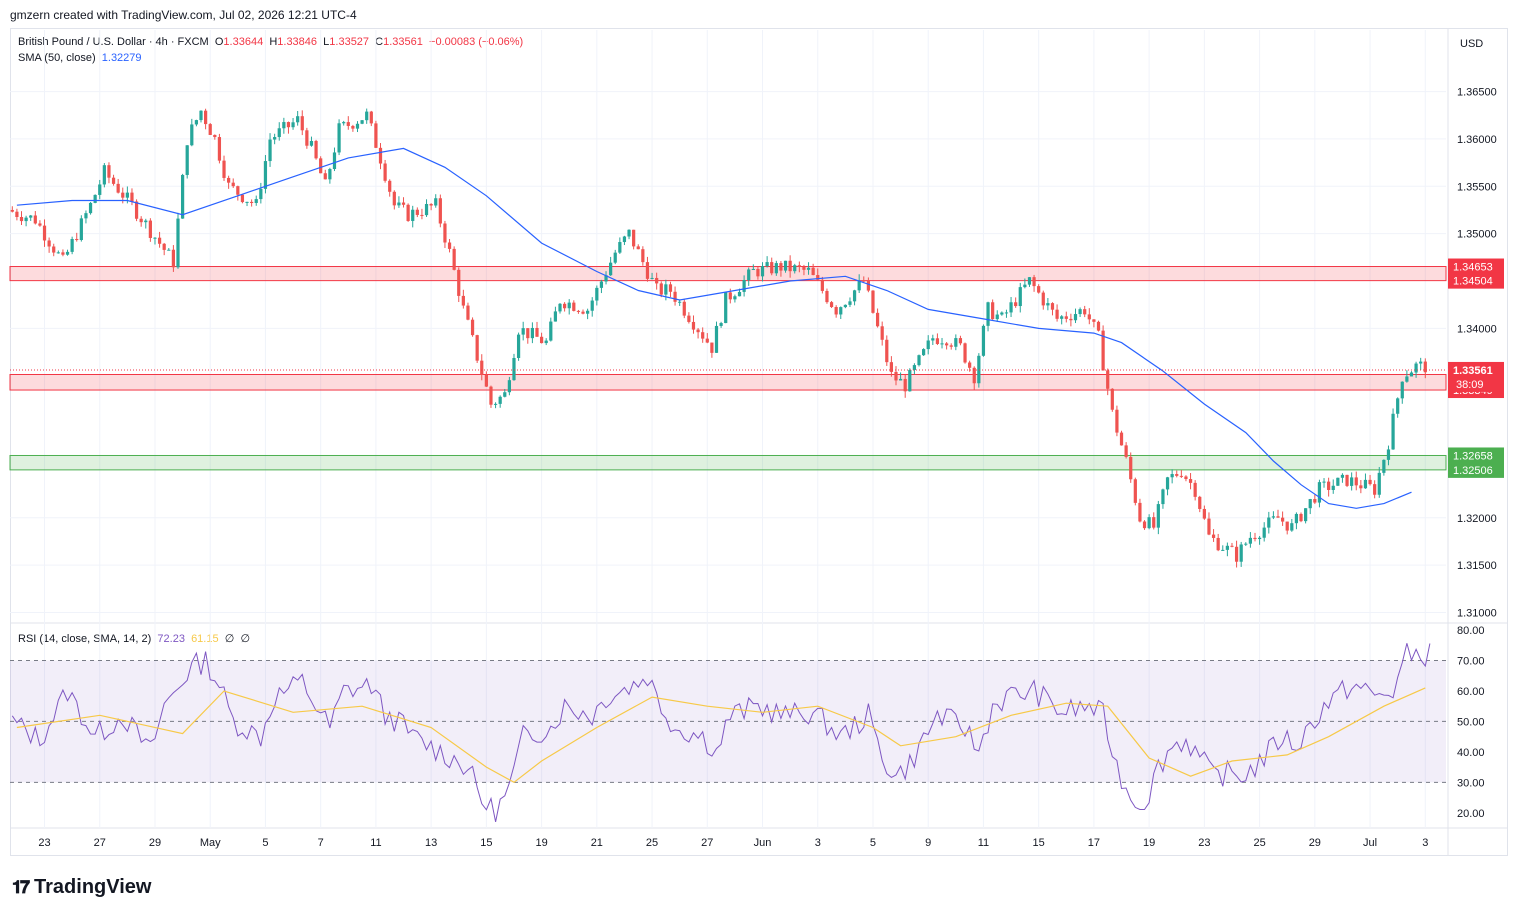 Image resolution: width=1519 pixels, height=917 pixels. Describe the element at coordinates (57, 58) in the screenshot. I see `sma-label: SMA (50, close)` at that location.